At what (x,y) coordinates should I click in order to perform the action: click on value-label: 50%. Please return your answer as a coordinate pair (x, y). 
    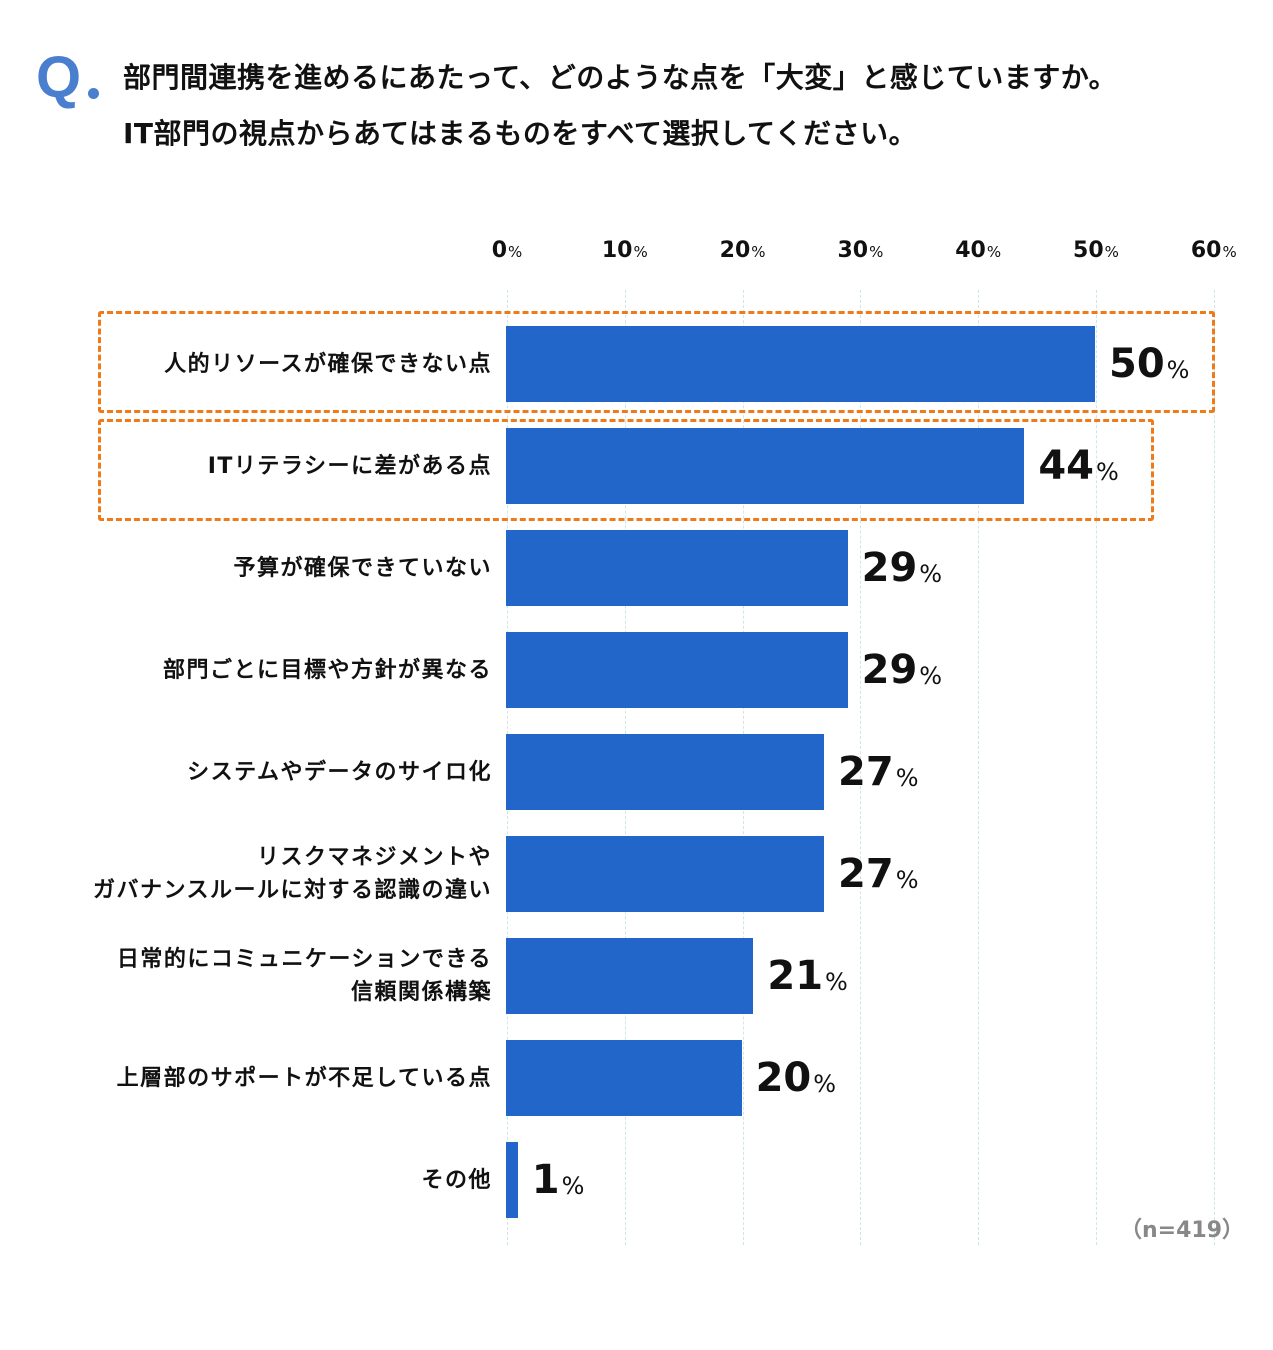
    Looking at the image, I should click on (1149, 364).